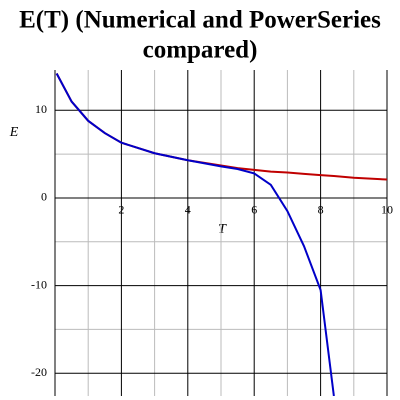  What do you see at coordinates (321, 210) in the screenshot?
I see `x-tick-label: 8` at bounding box center [321, 210].